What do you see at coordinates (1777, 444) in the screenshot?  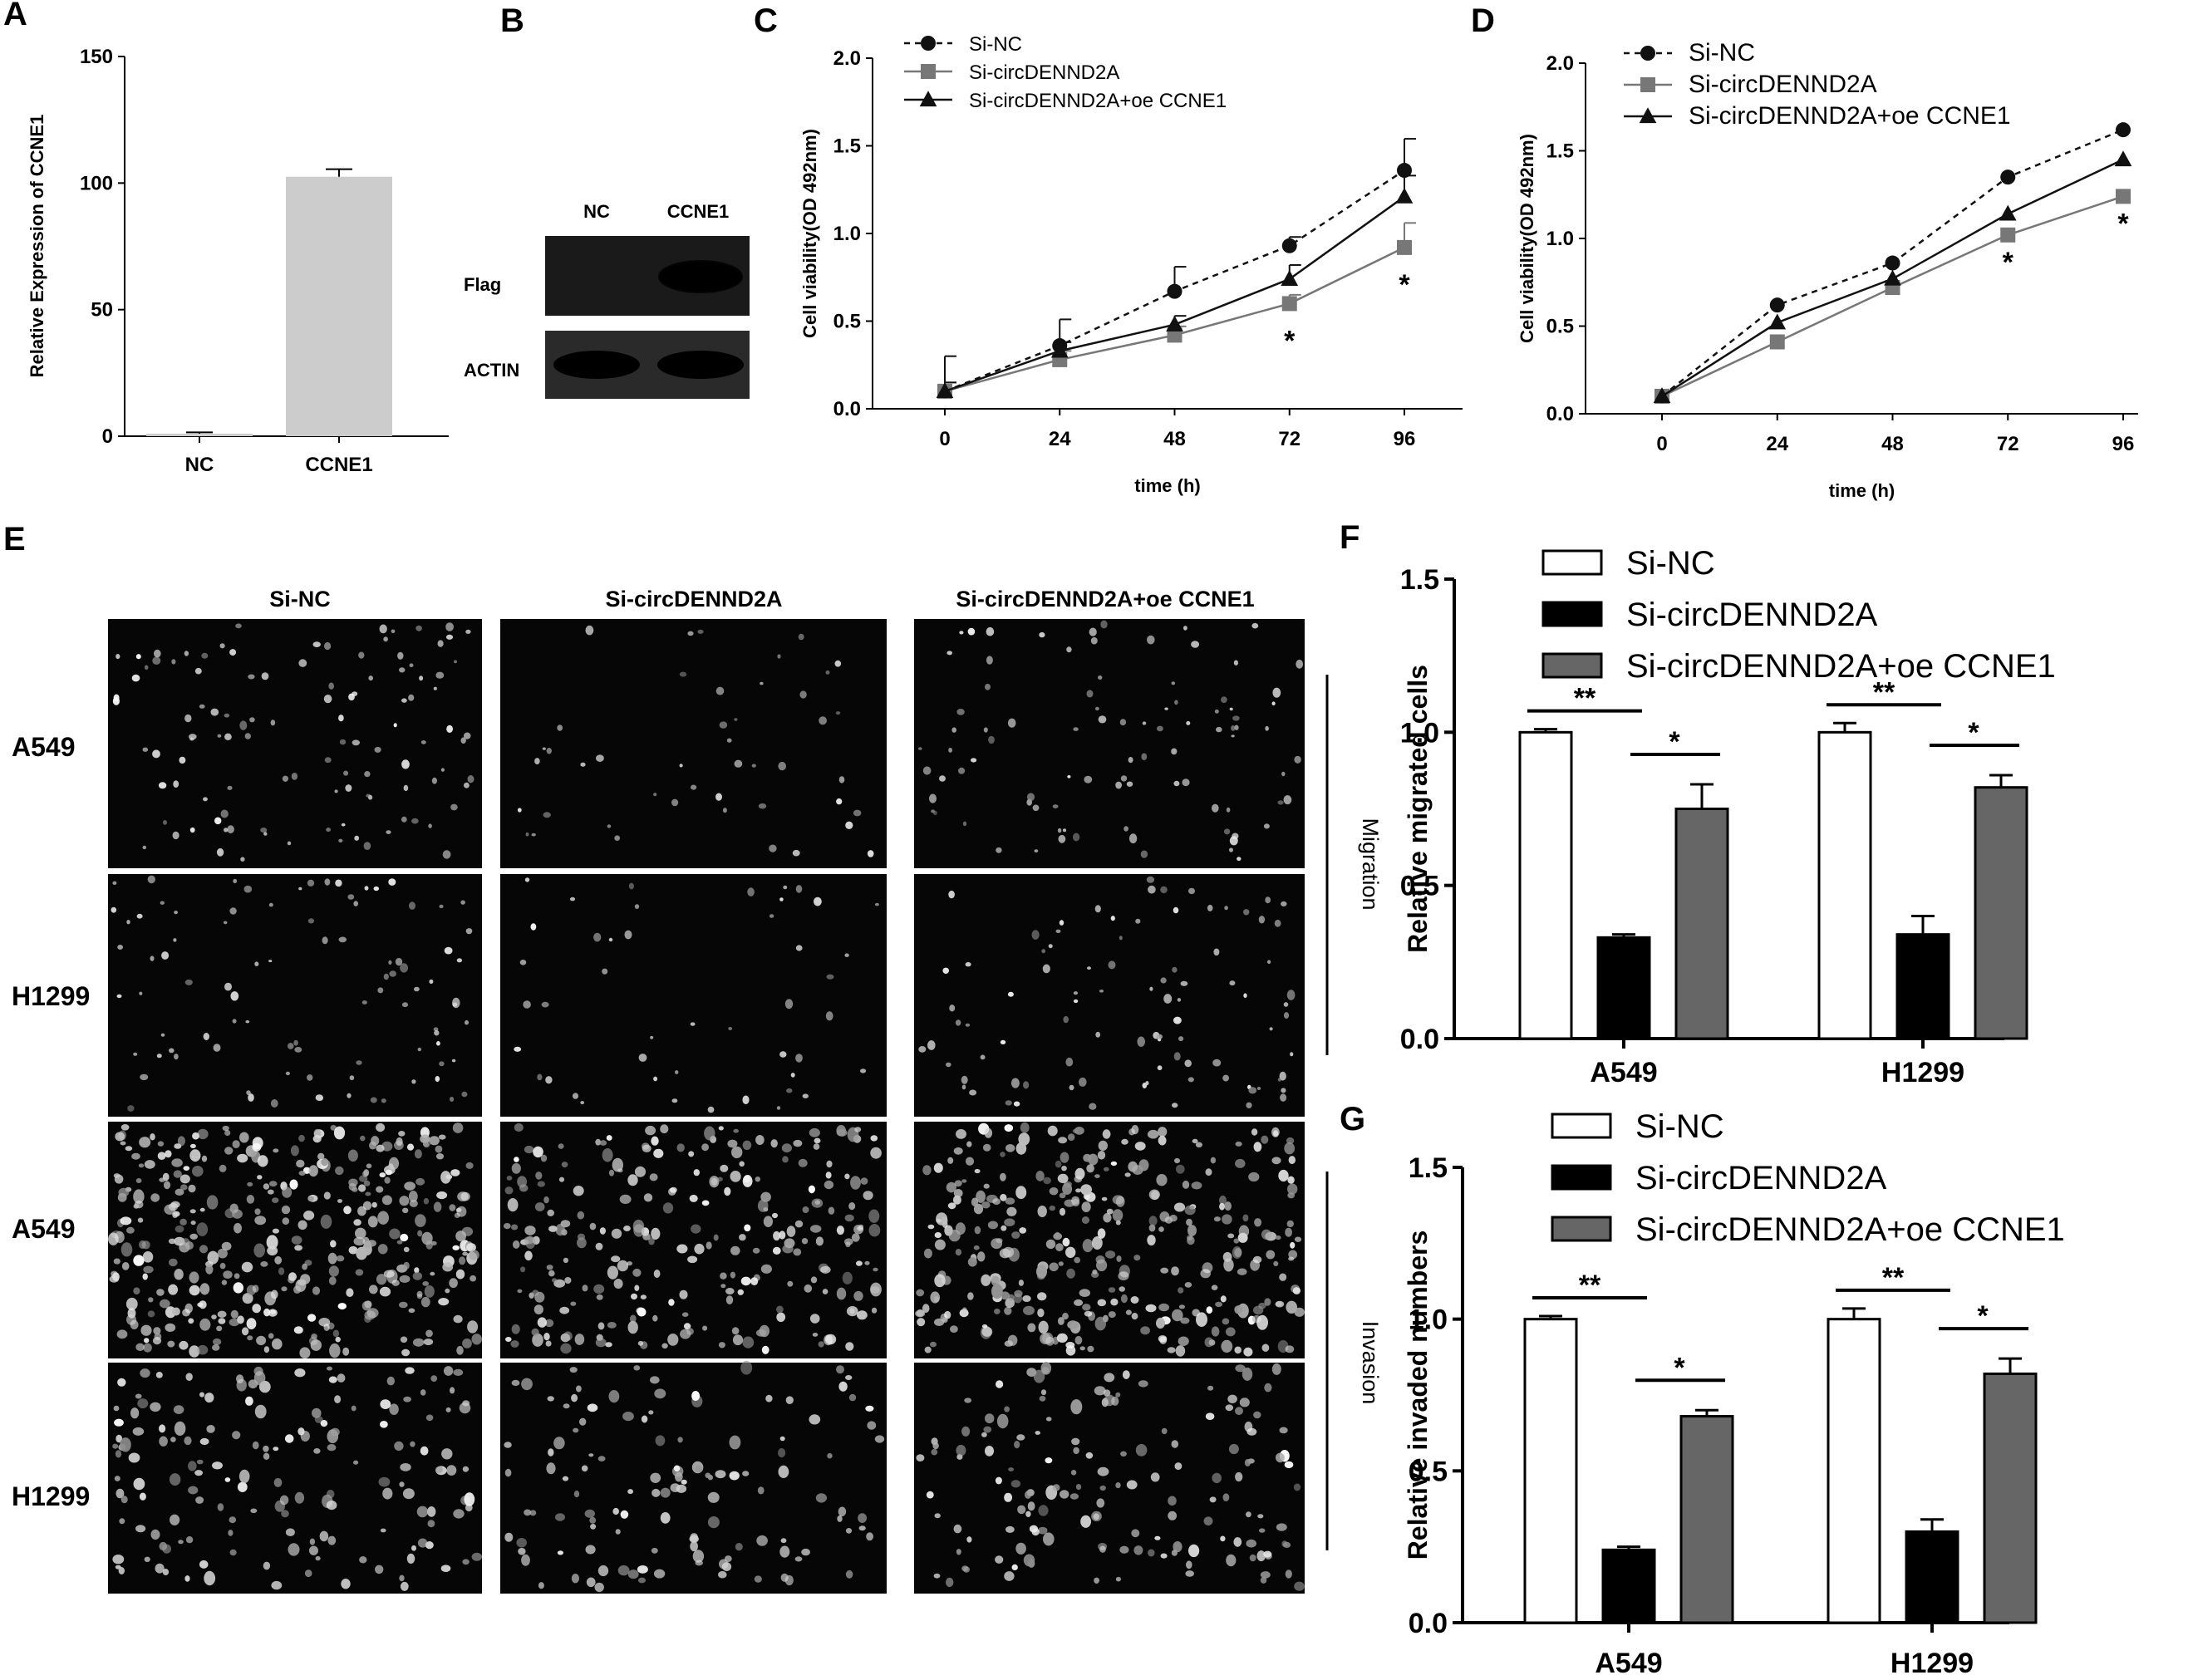 I see `x-tick-label: 24` at bounding box center [1777, 444].